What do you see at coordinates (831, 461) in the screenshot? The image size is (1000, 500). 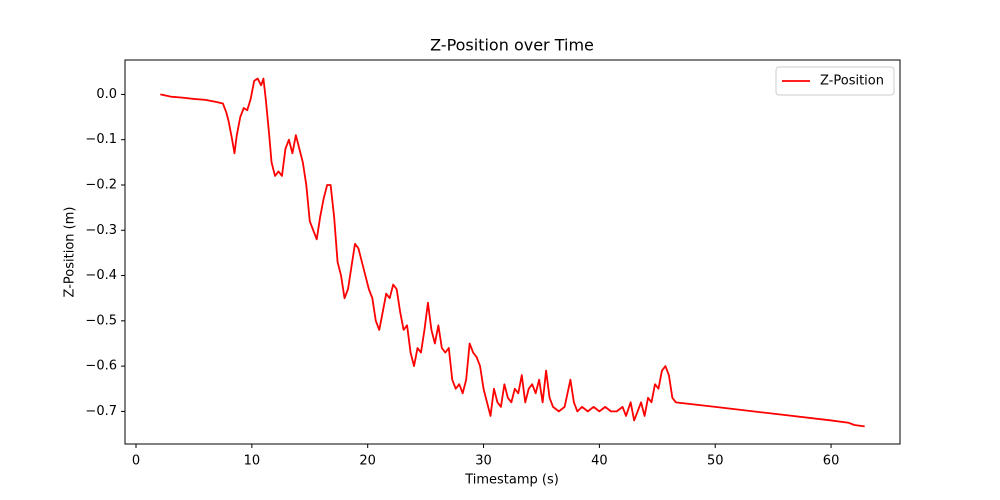 I see `x-tick-label: 60` at bounding box center [831, 461].